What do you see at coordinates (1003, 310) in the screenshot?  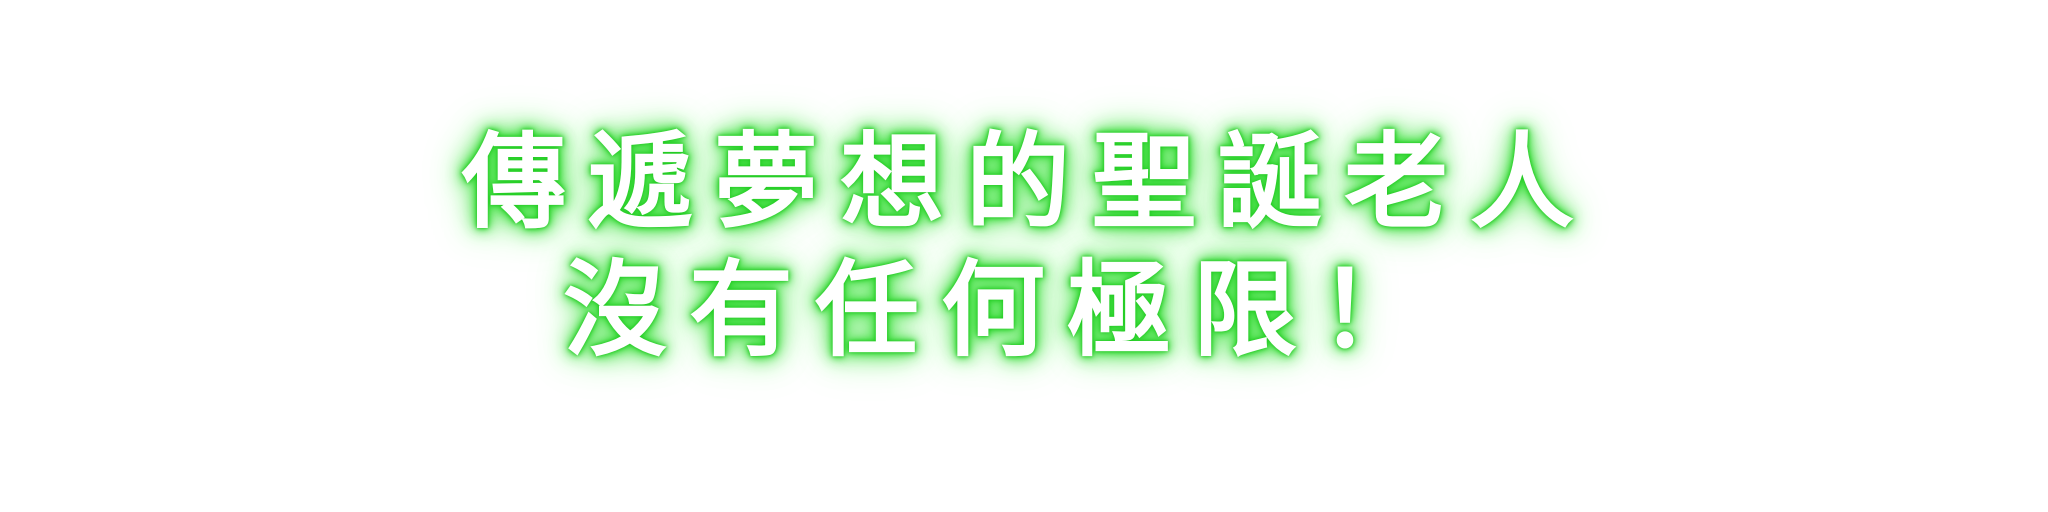 I see `headline-line-2: 沒有任何極限！` at bounding box center [1003, 310].